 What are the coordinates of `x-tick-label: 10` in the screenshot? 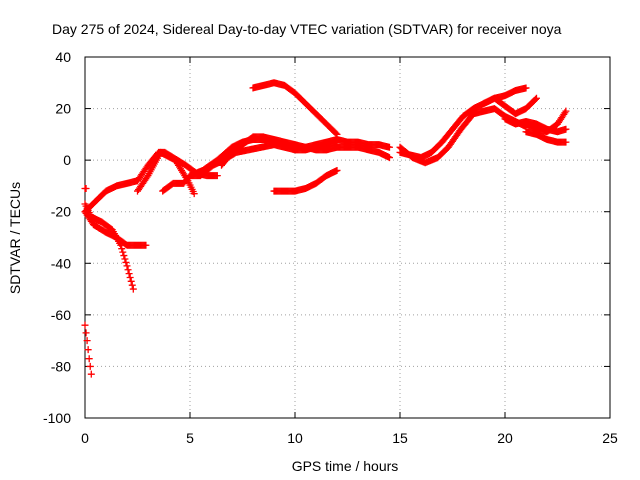 It's located at (295, 438).